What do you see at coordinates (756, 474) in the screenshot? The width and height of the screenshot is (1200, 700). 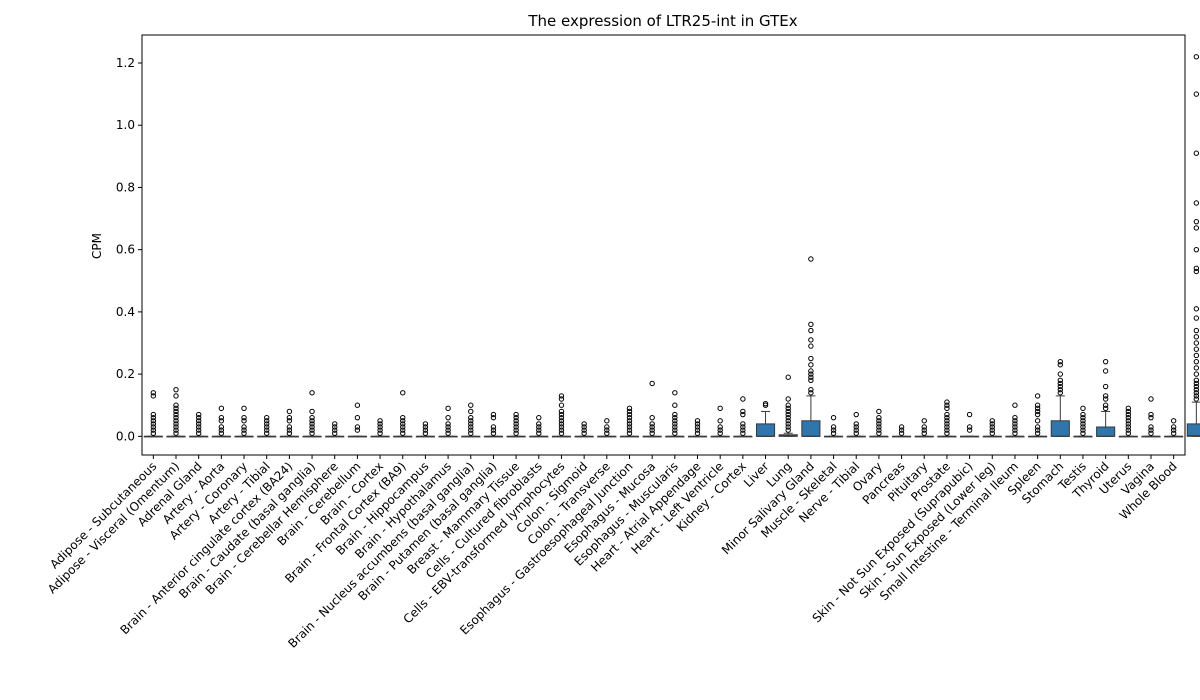 I see `x-tick-label: Liver` at bounding box center [756, 474].